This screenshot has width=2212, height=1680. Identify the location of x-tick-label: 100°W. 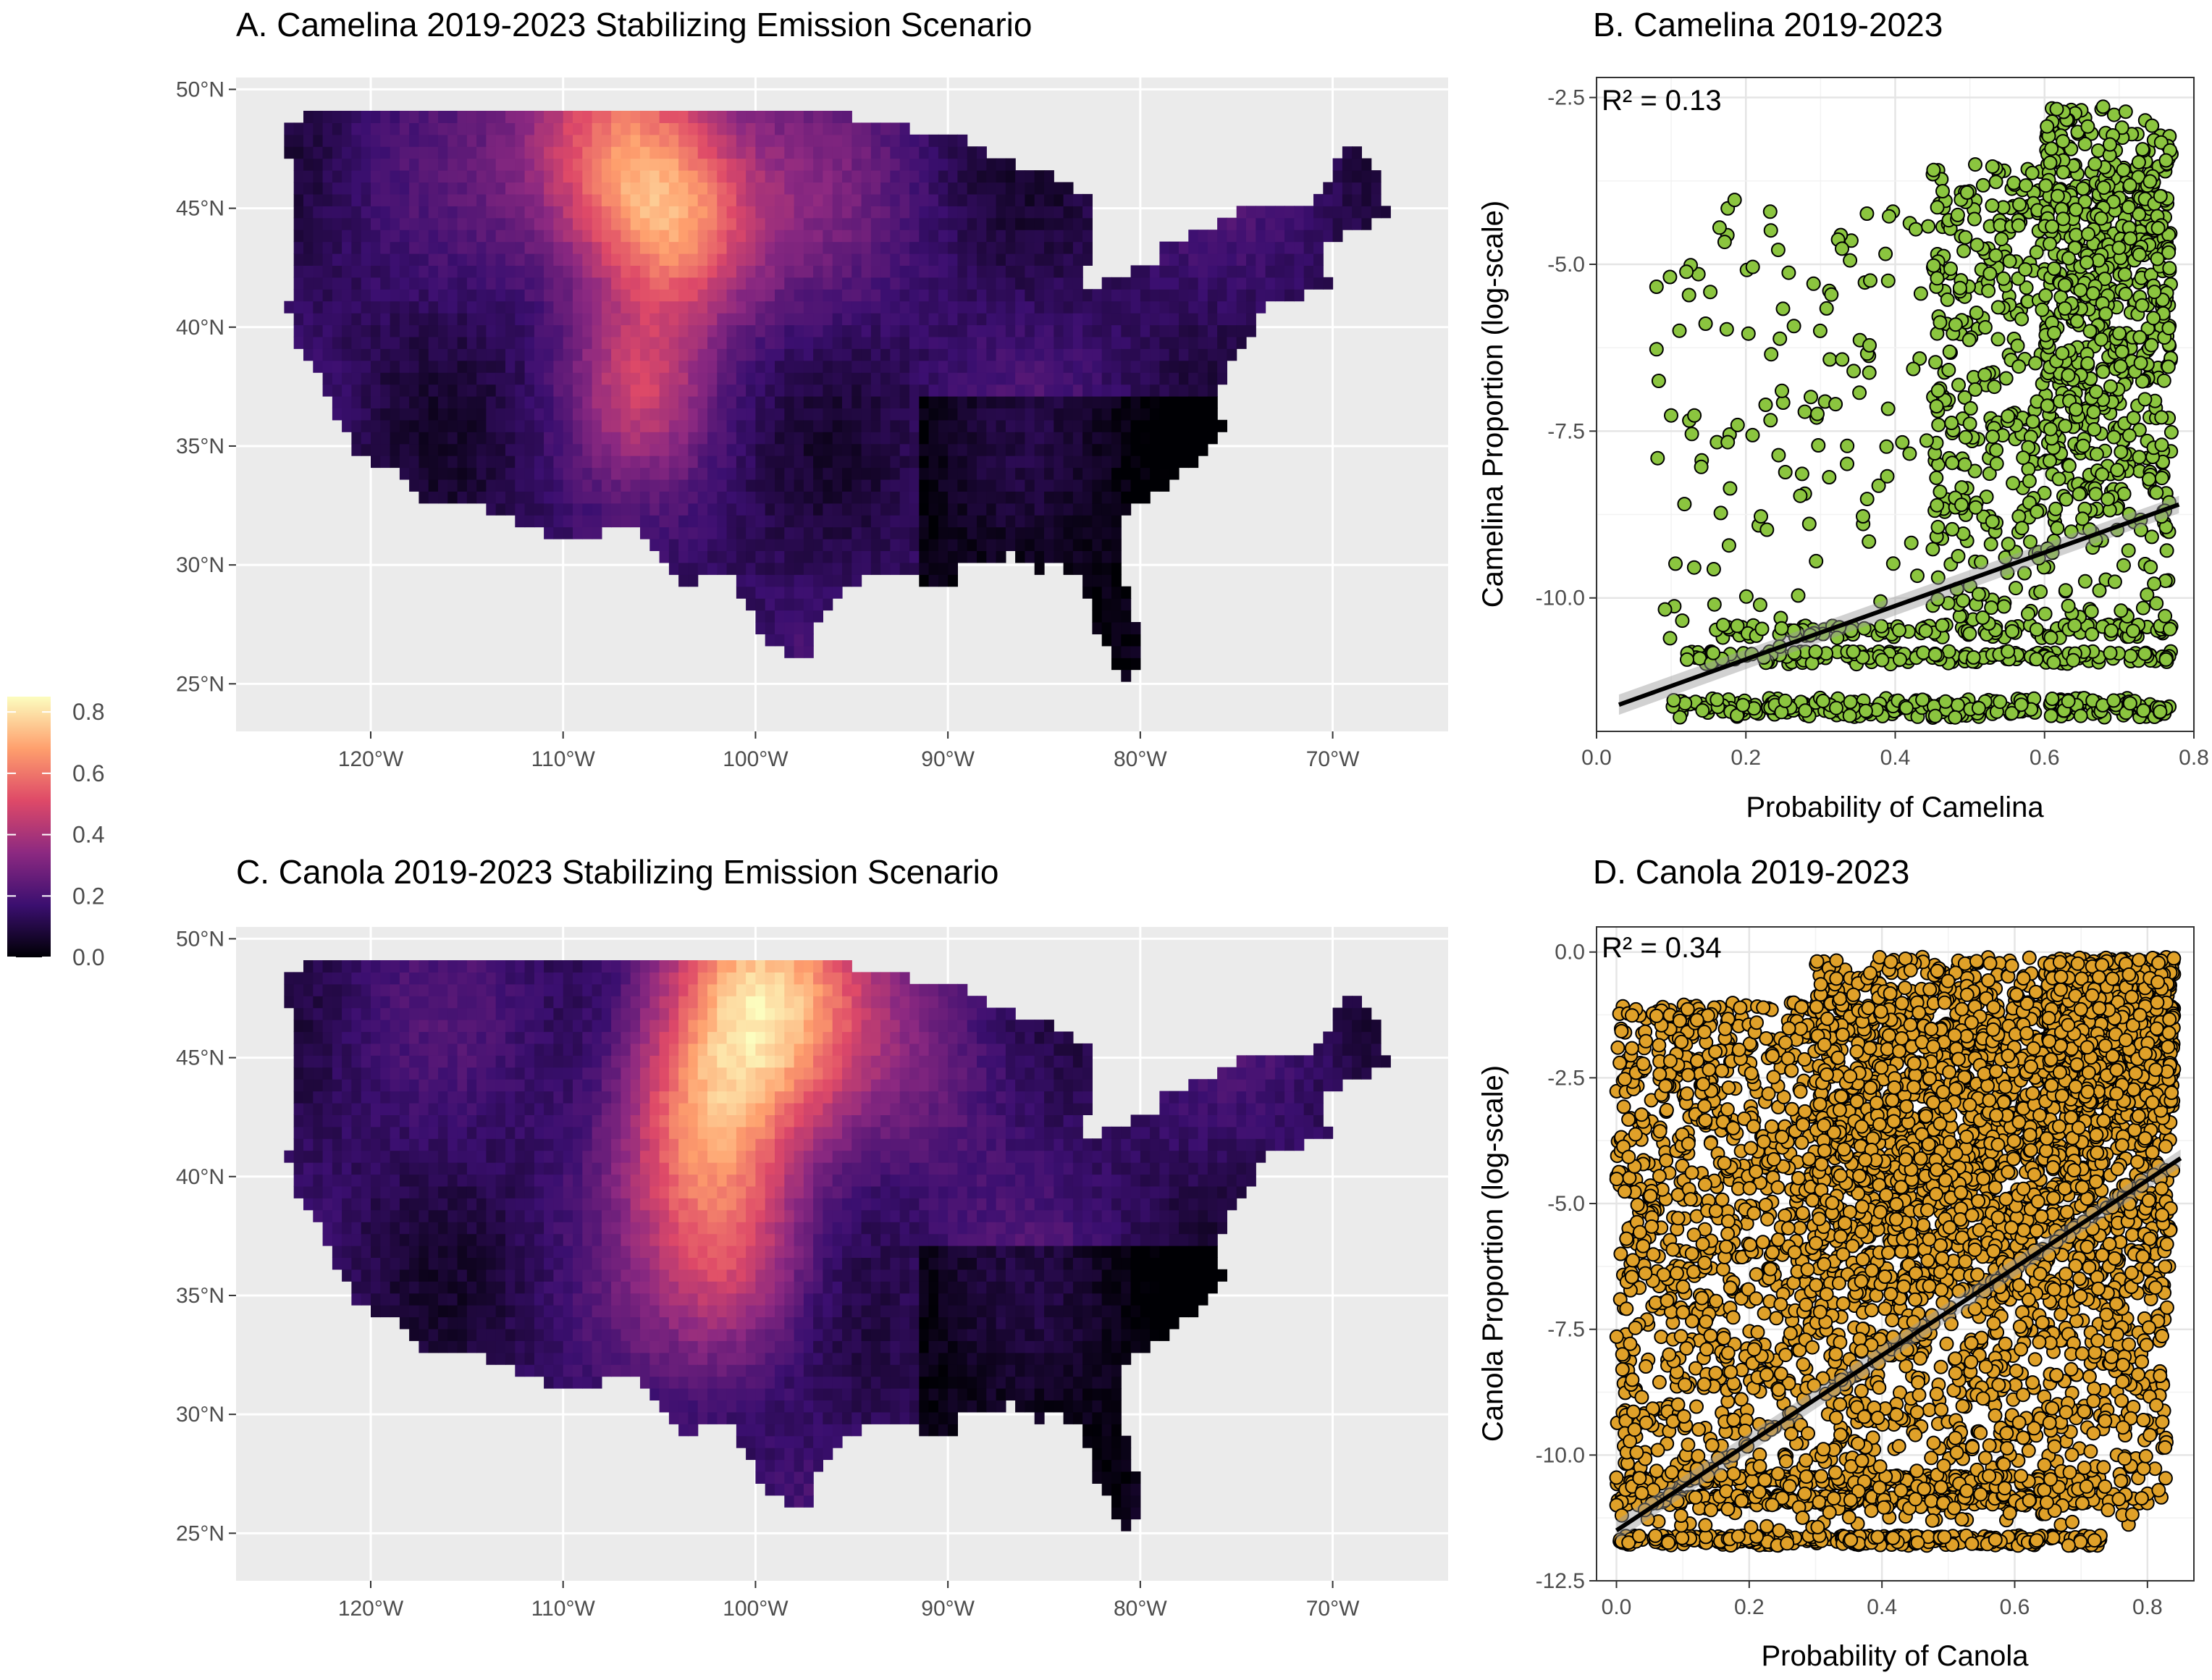
(756, 759).